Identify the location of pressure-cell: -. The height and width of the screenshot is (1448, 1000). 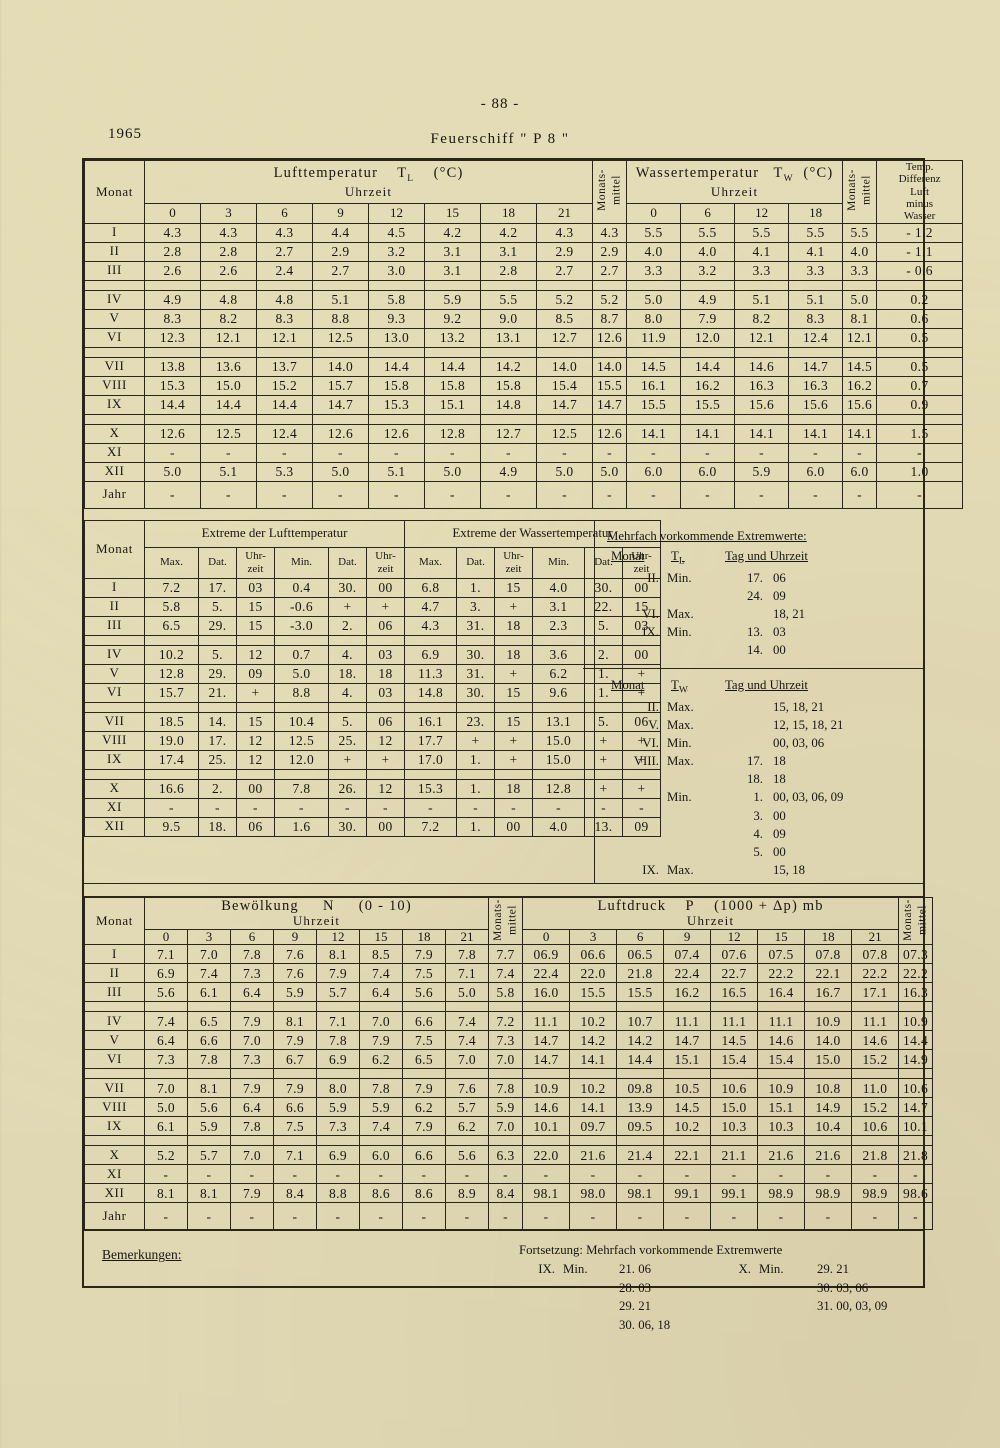
(828, 1174).